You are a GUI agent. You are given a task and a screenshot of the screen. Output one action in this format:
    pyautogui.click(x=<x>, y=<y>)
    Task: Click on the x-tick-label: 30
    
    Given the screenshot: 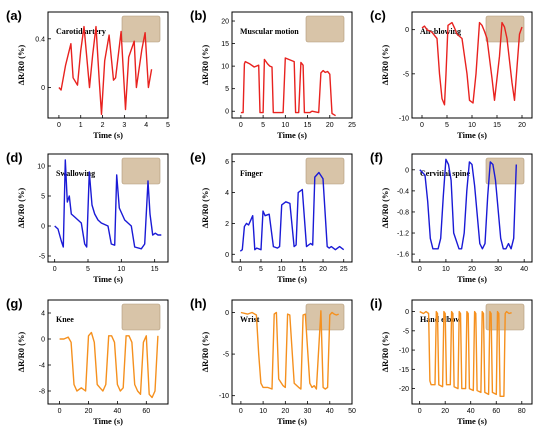 What is the action you would take?
    pyautogui.click(x=498, y=269)
    